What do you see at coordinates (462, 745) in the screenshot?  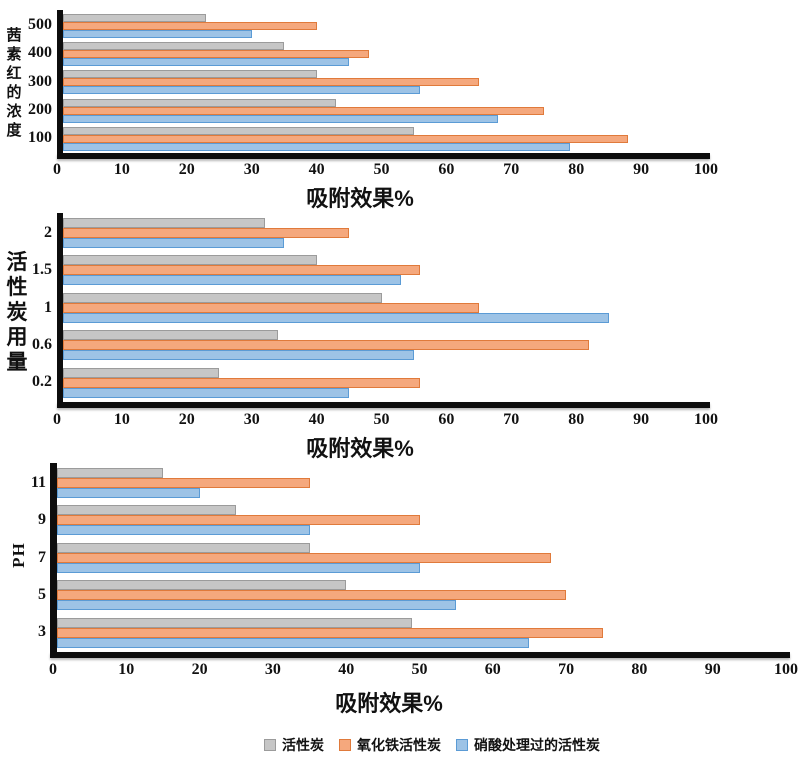 I see `legend-swatch-nitric-acid-treated-activated-carbon` at bounding box center [462, 745].